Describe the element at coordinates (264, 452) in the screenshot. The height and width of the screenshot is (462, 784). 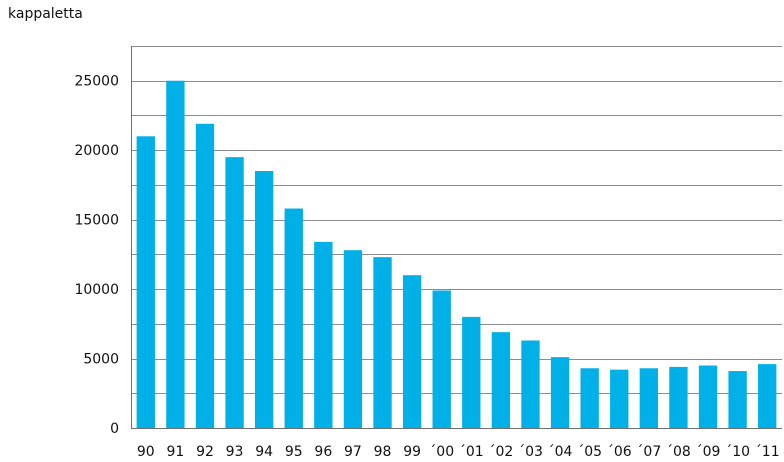
I see `x-tick-label-4: 94` at that location.